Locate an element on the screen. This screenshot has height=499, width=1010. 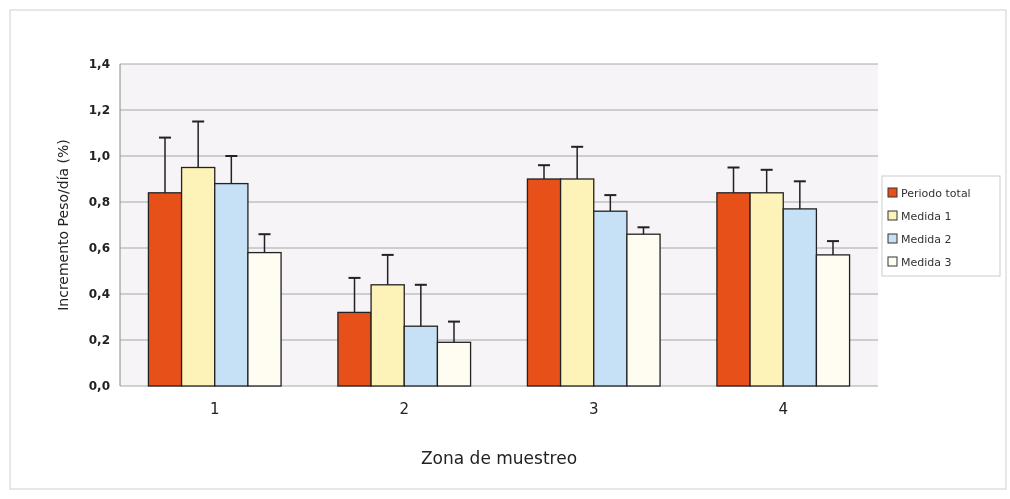
x-tick-label: 3 is located at coordinates (593, 409).